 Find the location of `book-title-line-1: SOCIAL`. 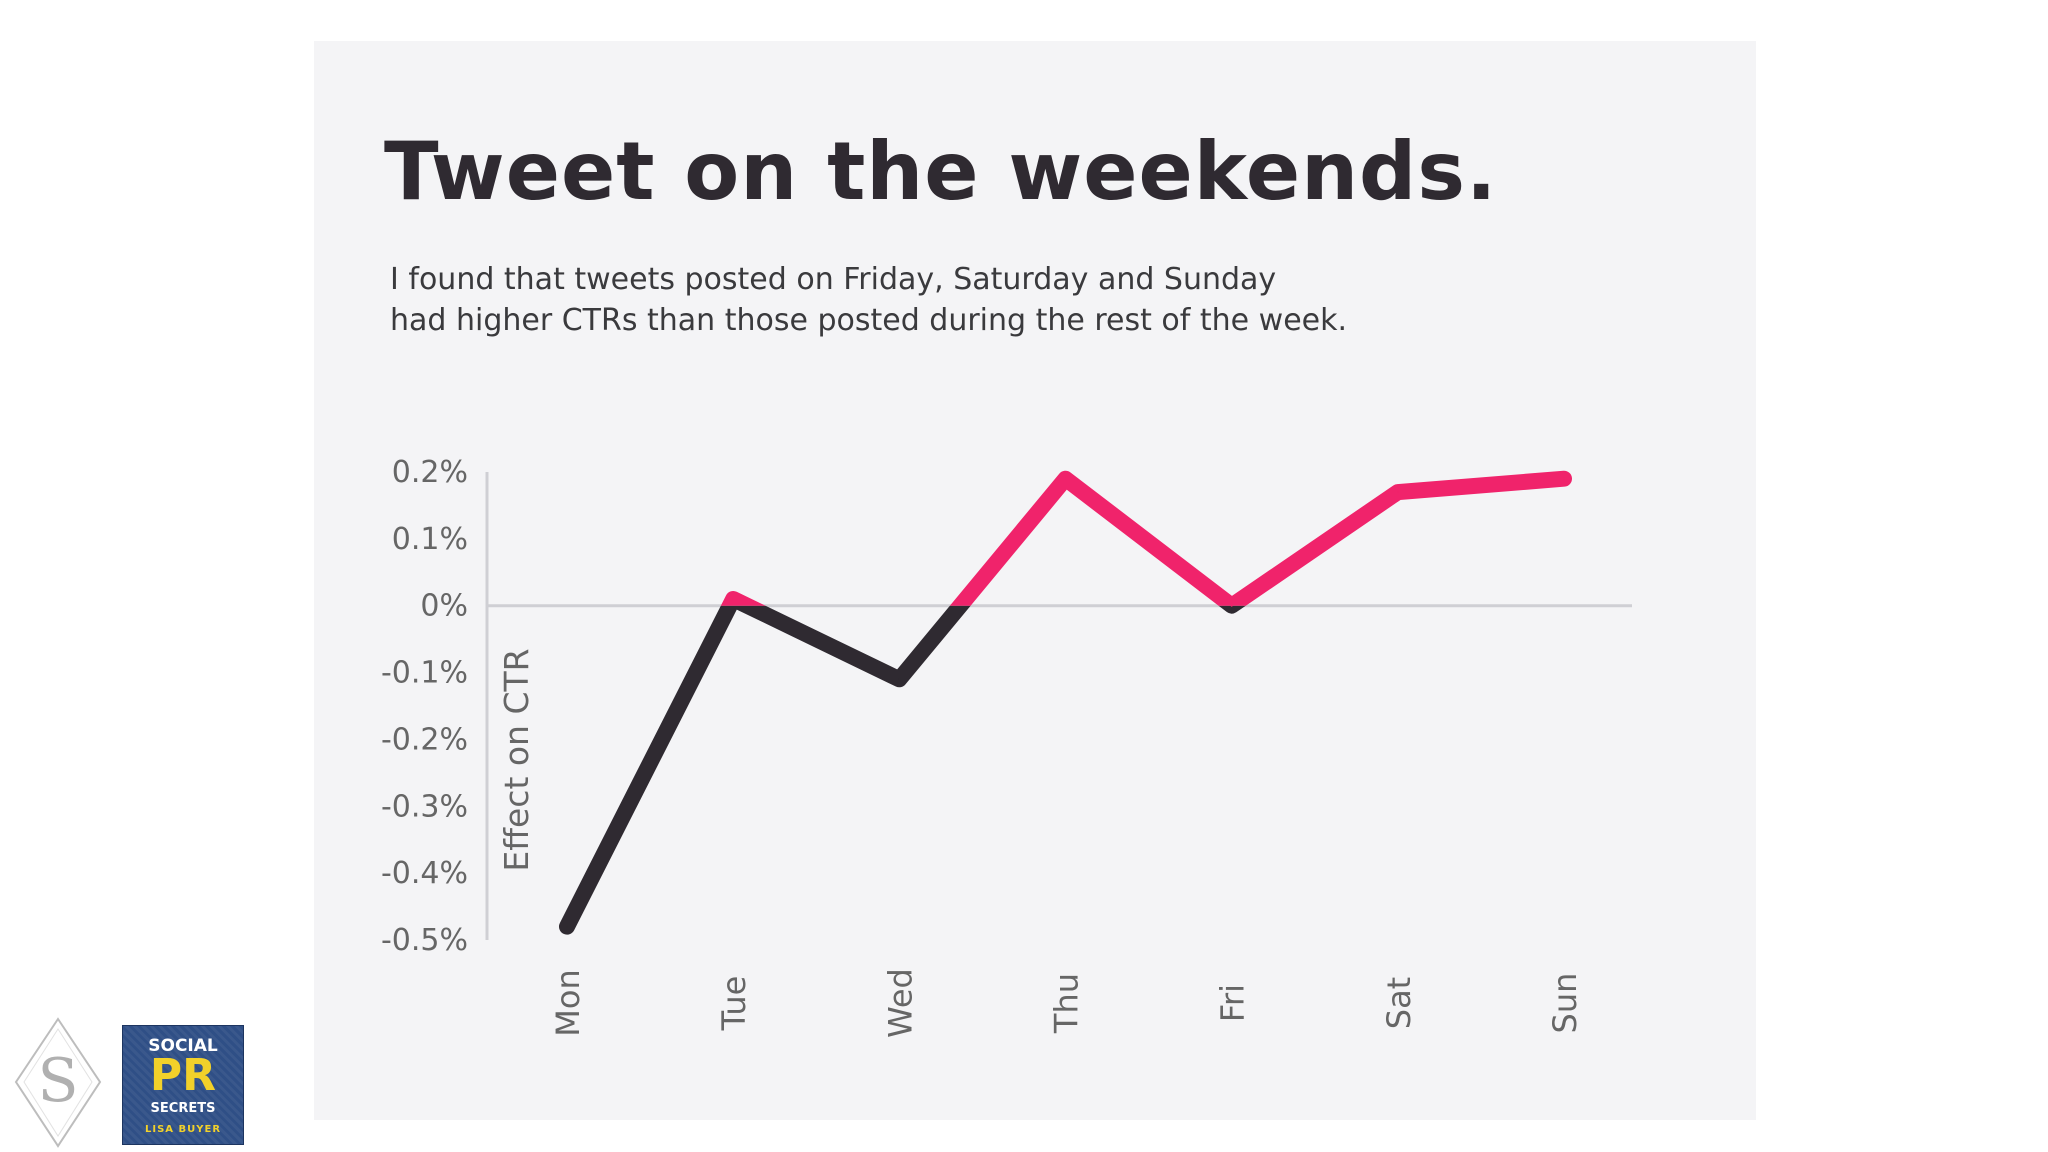

book-title-line-1: SOCIAL is located at coordinates (183, 1046).